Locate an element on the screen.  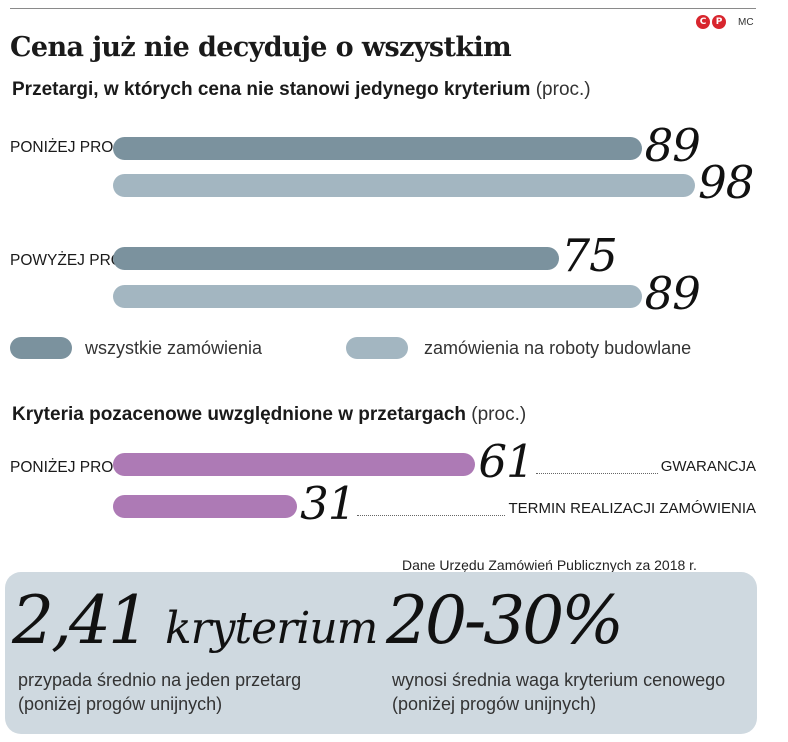
fact-left-word: kryterium is located at coordinates (271, 628).